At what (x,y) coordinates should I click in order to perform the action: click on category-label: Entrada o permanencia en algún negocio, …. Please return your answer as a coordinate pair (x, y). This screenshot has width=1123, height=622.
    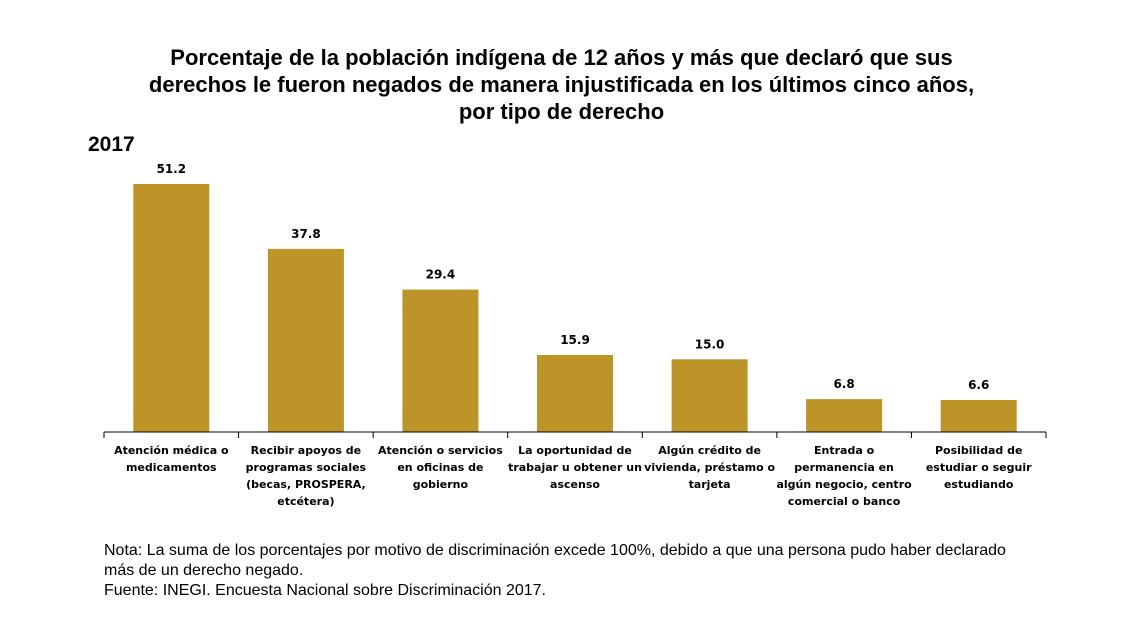
    Looking at the image, I should click on (844, 476).